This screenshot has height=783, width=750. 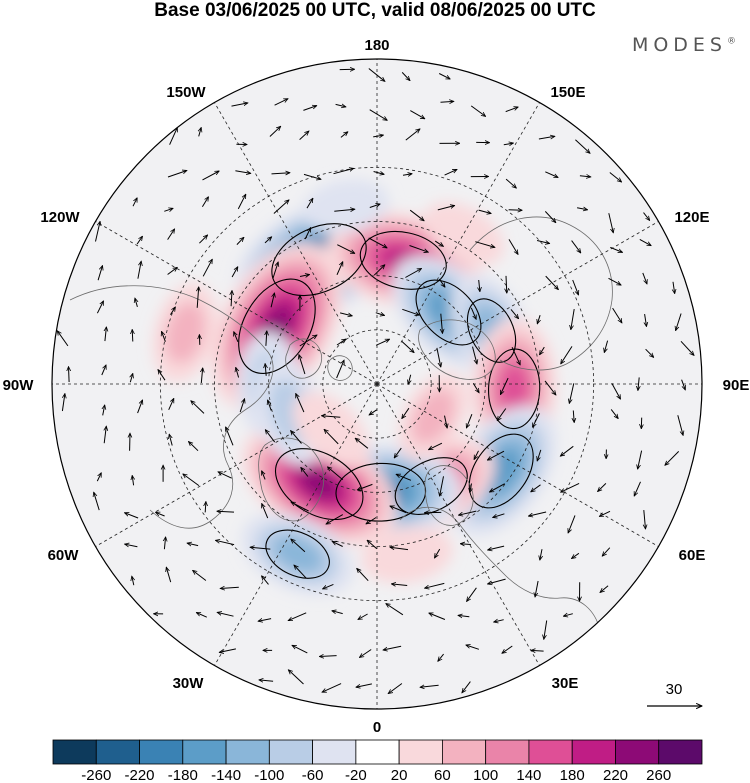 I want to click on coastline-europe, so click(x=500, y=568).